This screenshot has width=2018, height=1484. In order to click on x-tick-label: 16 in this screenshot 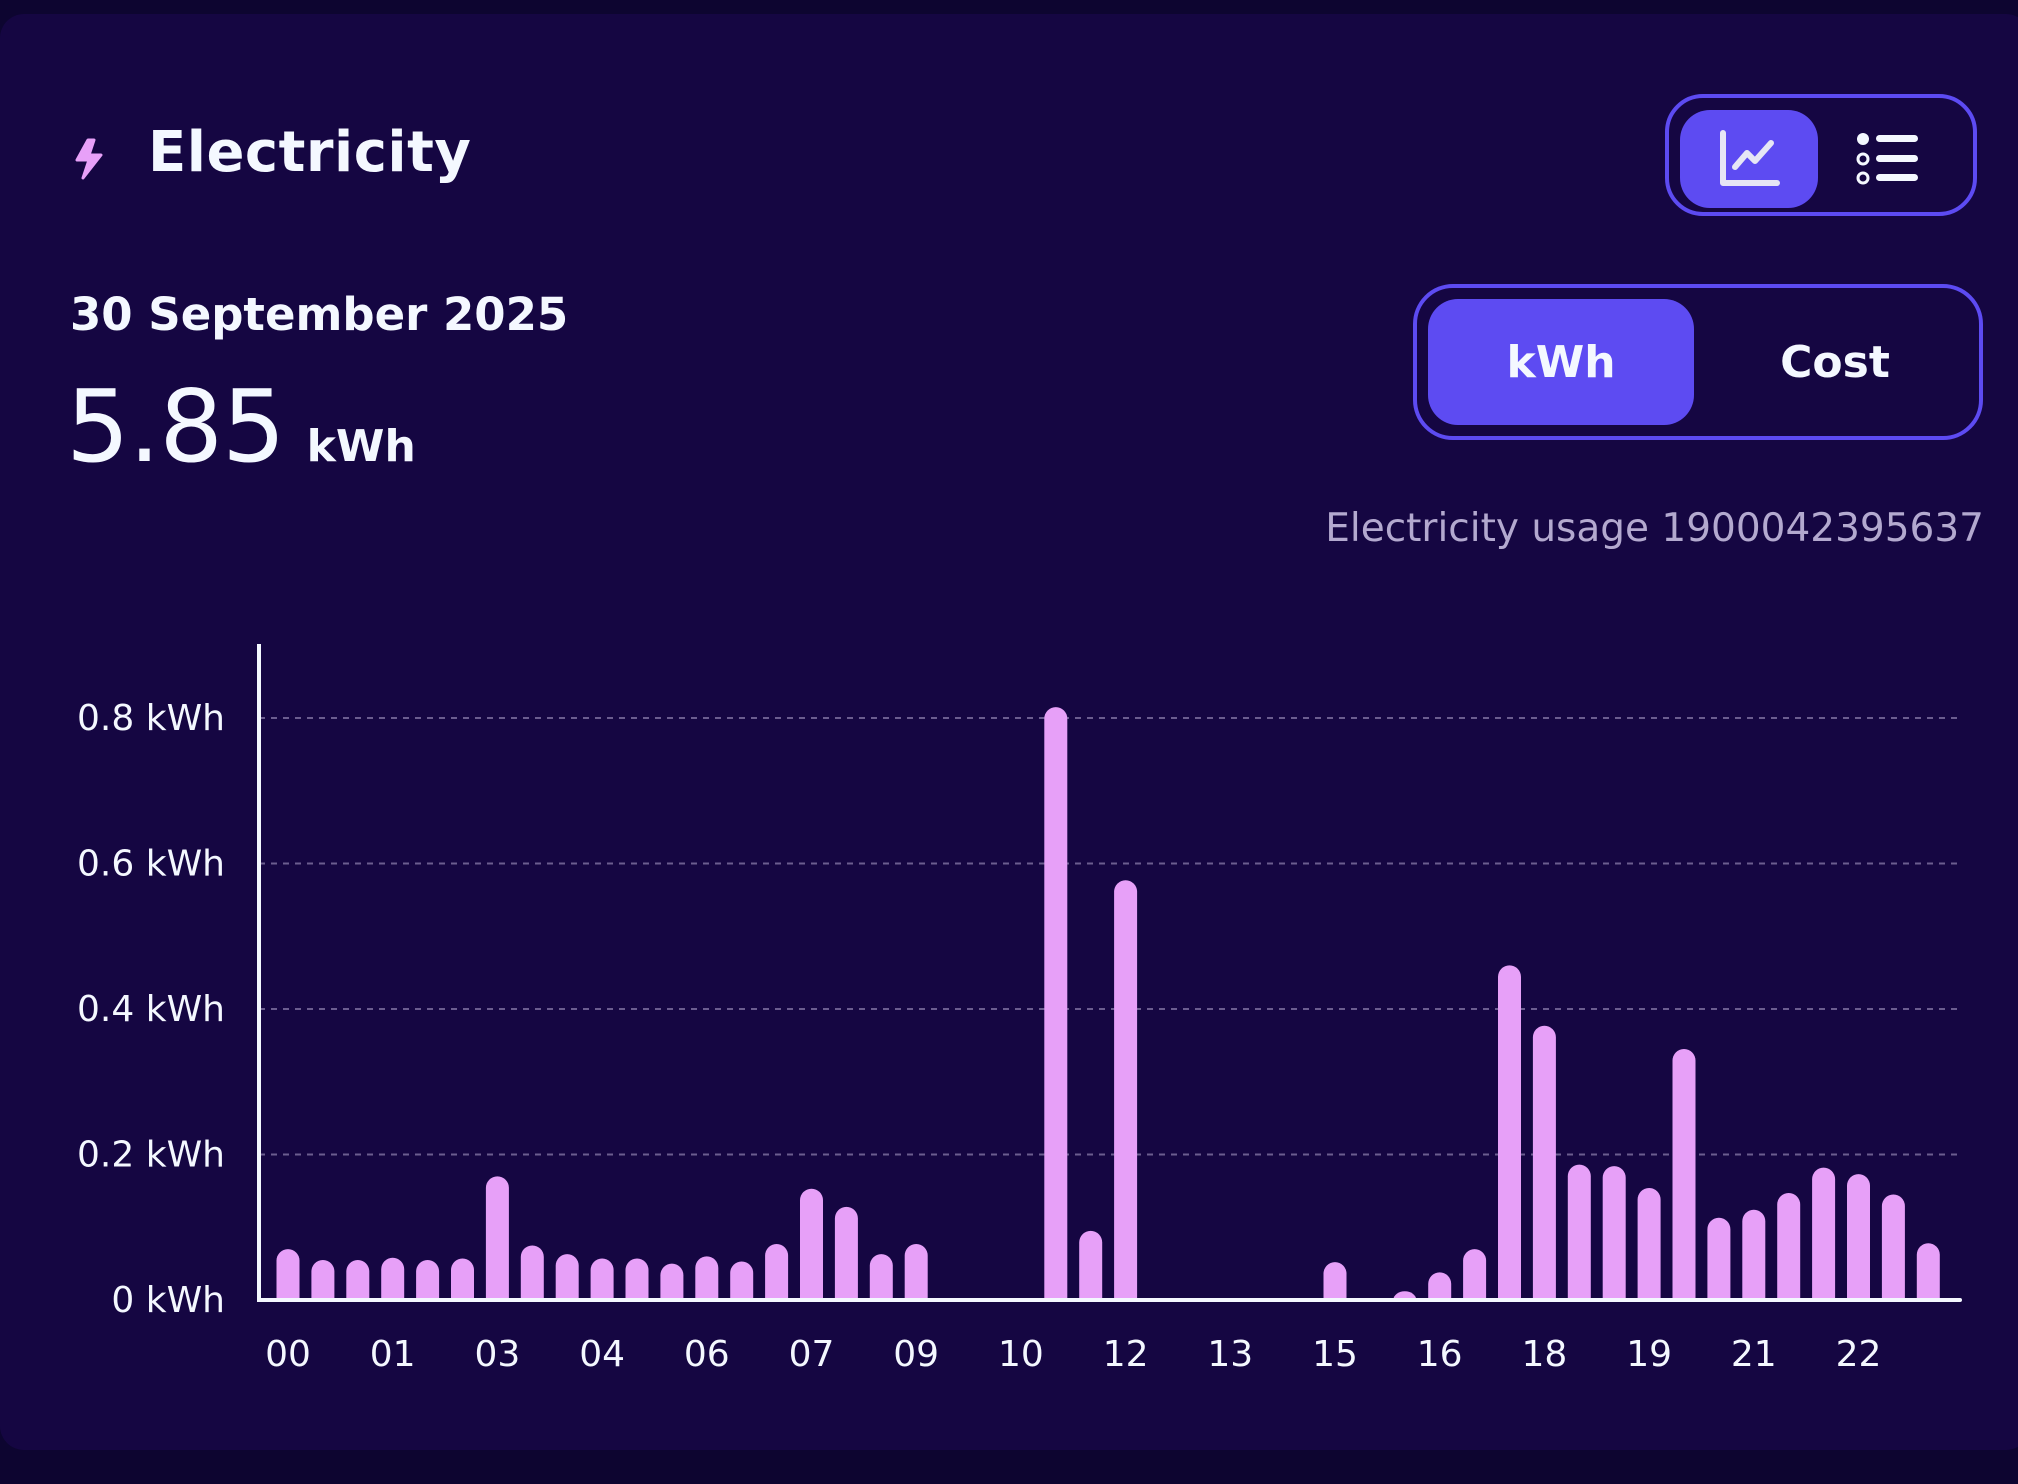, I will do `click(1440, 1354)`.